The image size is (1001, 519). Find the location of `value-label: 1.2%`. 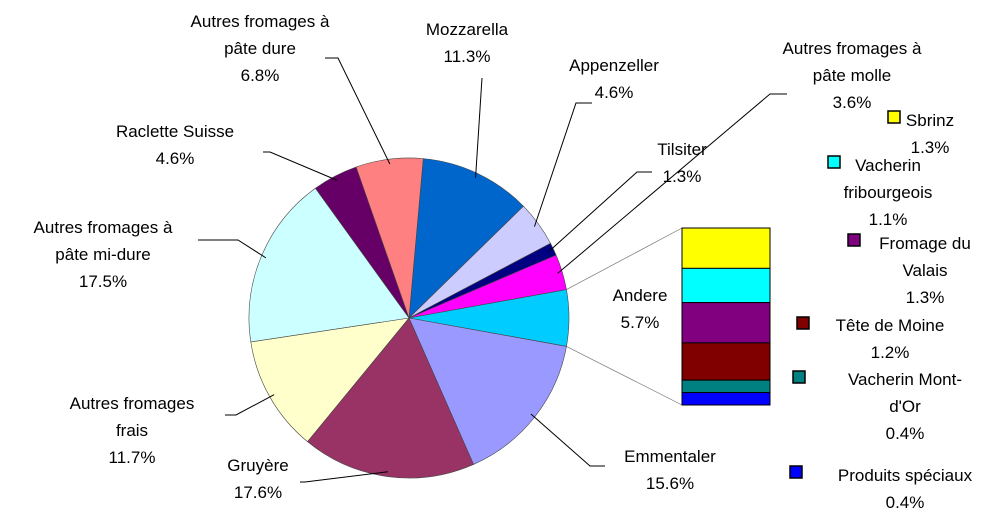

value-label: 1.2% is located at coordinates (890, 352).